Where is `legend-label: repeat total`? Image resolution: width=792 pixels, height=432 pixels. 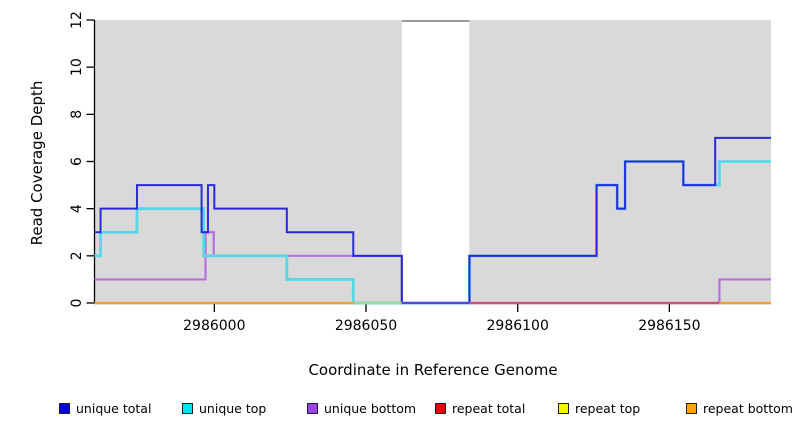 legend-label: repeat total is located at coordinates (489, 408).